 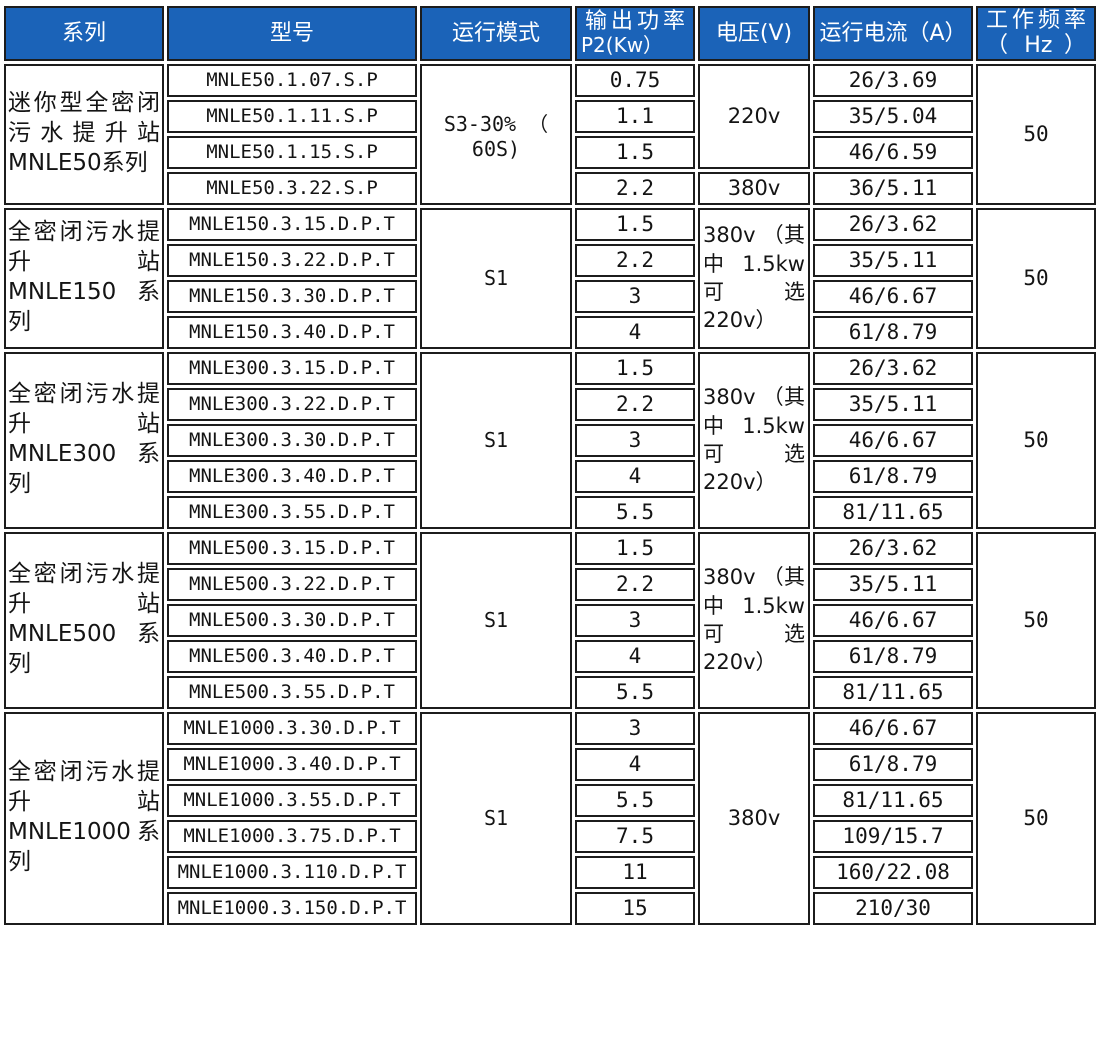 What do you see at coordinates (292, 584) in the screenshot?
I see `model-cell: MNLE500.3.22.D.P.T` at bounding box center [292, 584].